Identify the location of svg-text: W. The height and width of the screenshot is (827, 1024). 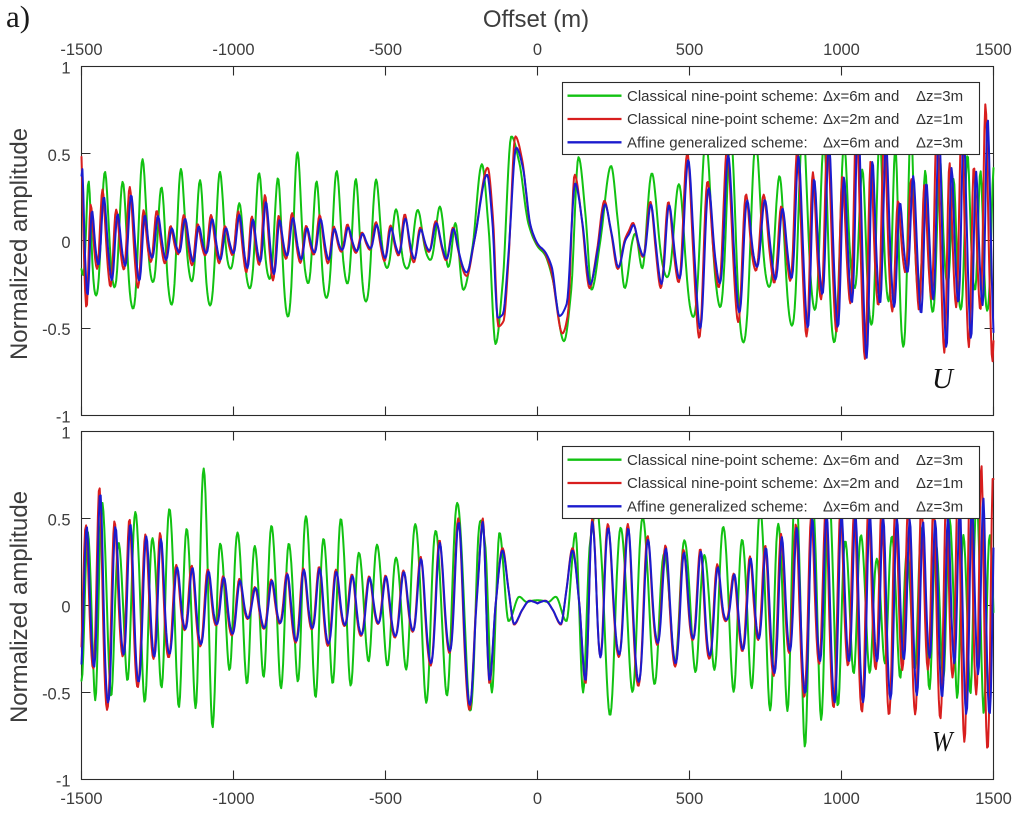
(943, 741).